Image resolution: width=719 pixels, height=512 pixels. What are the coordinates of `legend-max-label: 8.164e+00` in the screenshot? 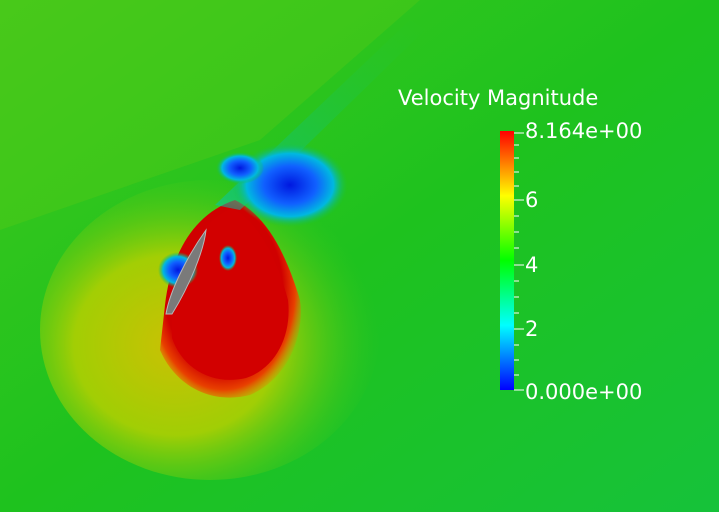 It's located at (584, 131).